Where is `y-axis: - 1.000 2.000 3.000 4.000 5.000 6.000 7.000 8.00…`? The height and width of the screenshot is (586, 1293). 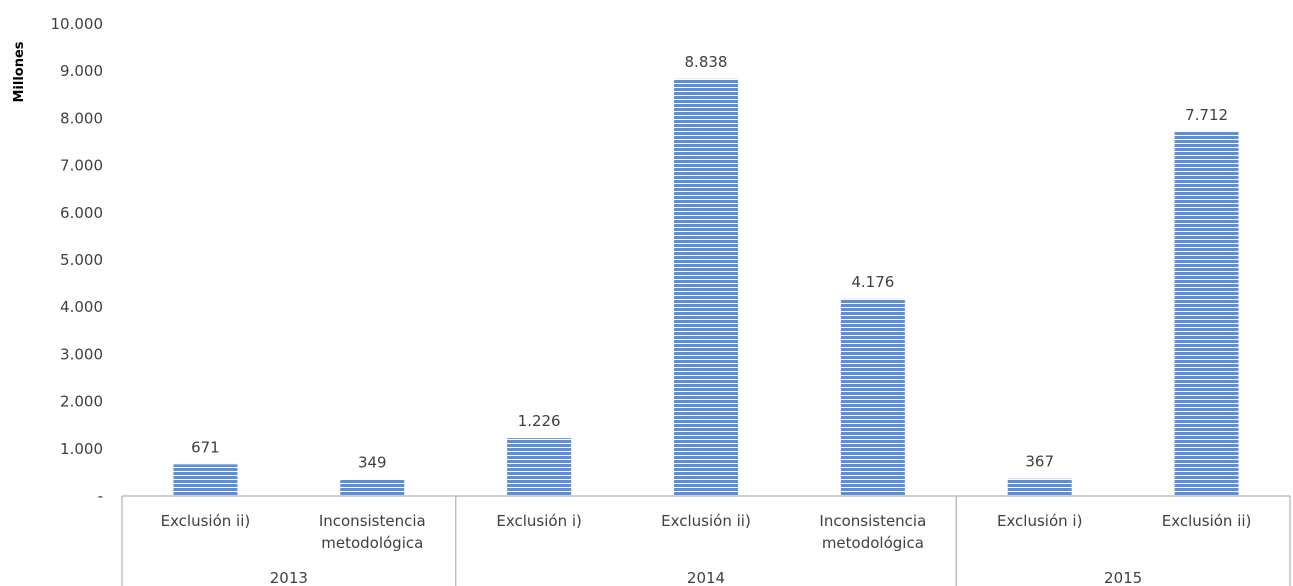
y-axis: - 1.000 2.000 3.000 4.000 5.000 6.000 7.000 8.00… is located at coordinates (77, 260).